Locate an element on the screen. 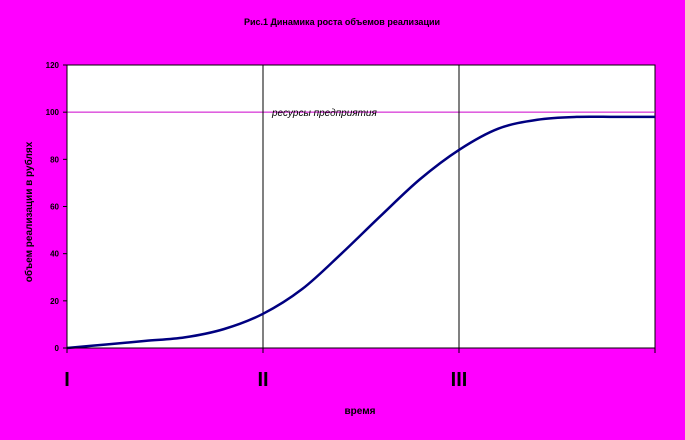 Image resolution: width=685 pixels, height=440 pixels. x-axis-label: время is located at coordinates (360, 411).